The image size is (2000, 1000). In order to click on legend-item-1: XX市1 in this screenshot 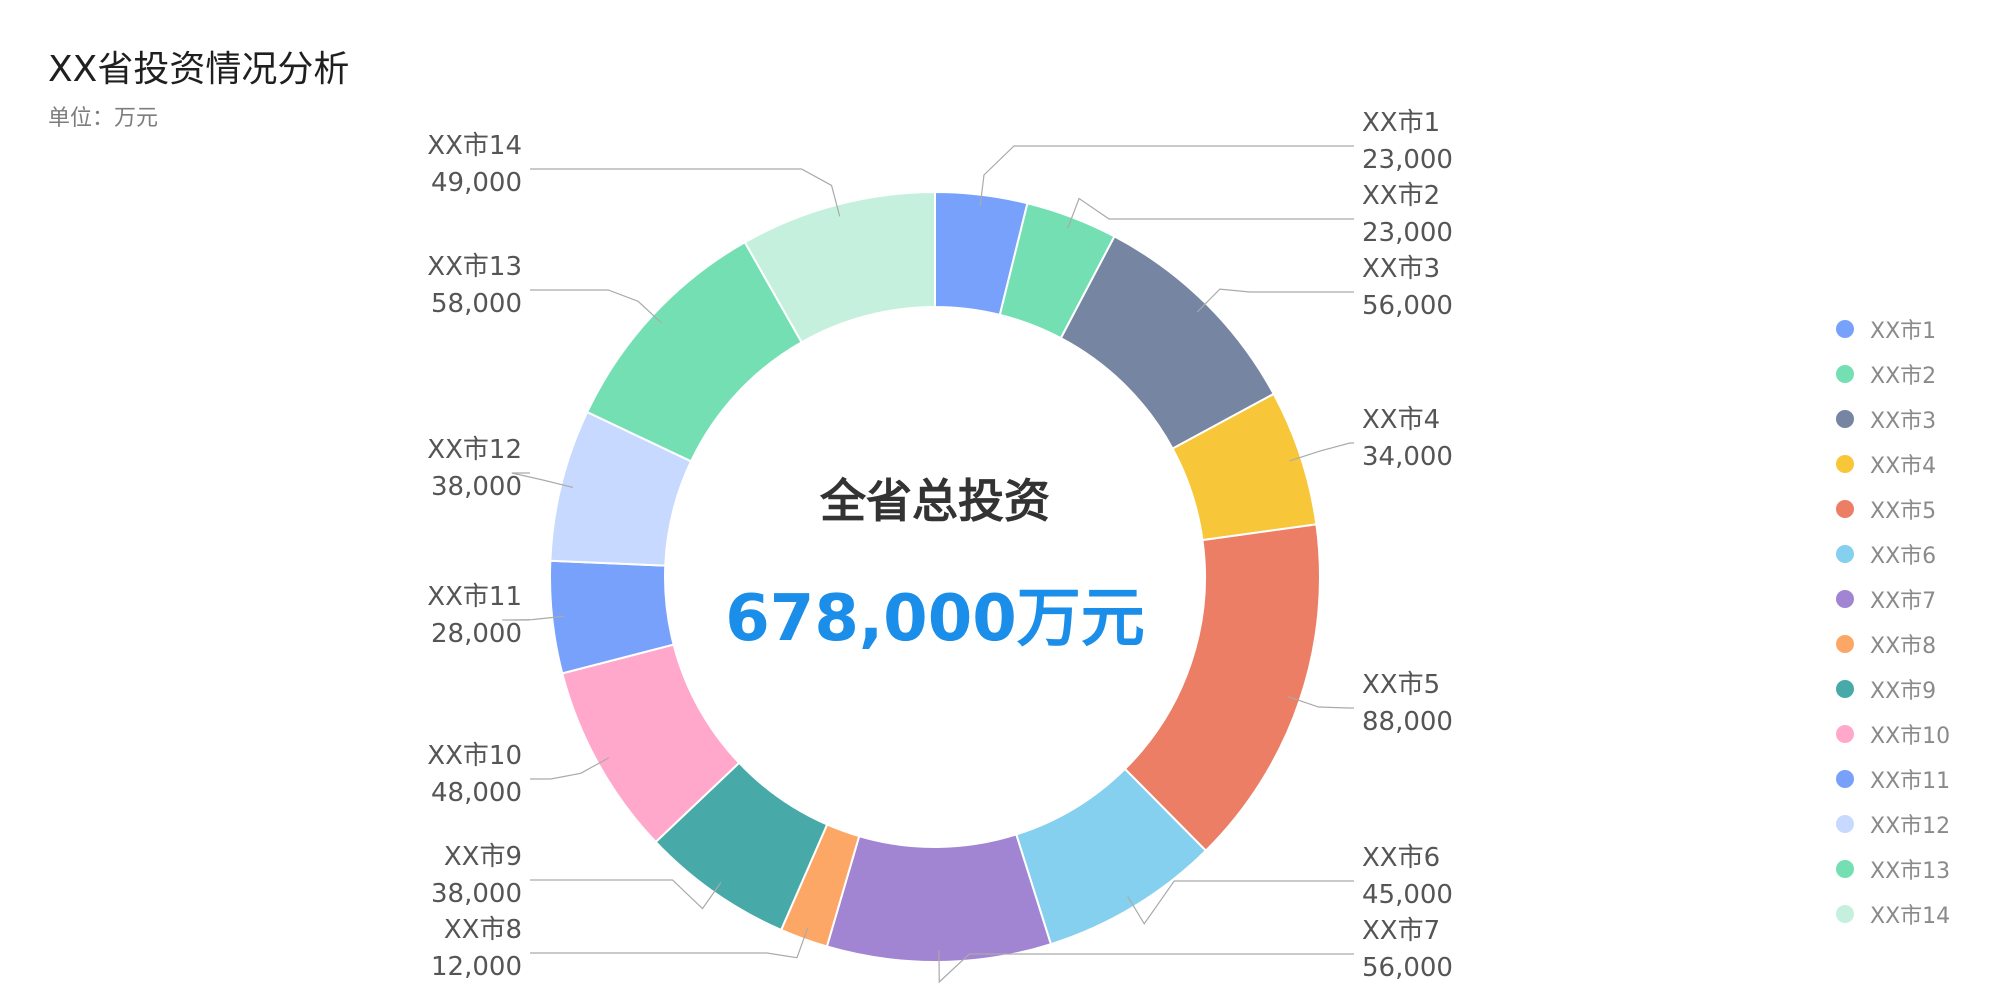, I will do `click(1911, 328)`.